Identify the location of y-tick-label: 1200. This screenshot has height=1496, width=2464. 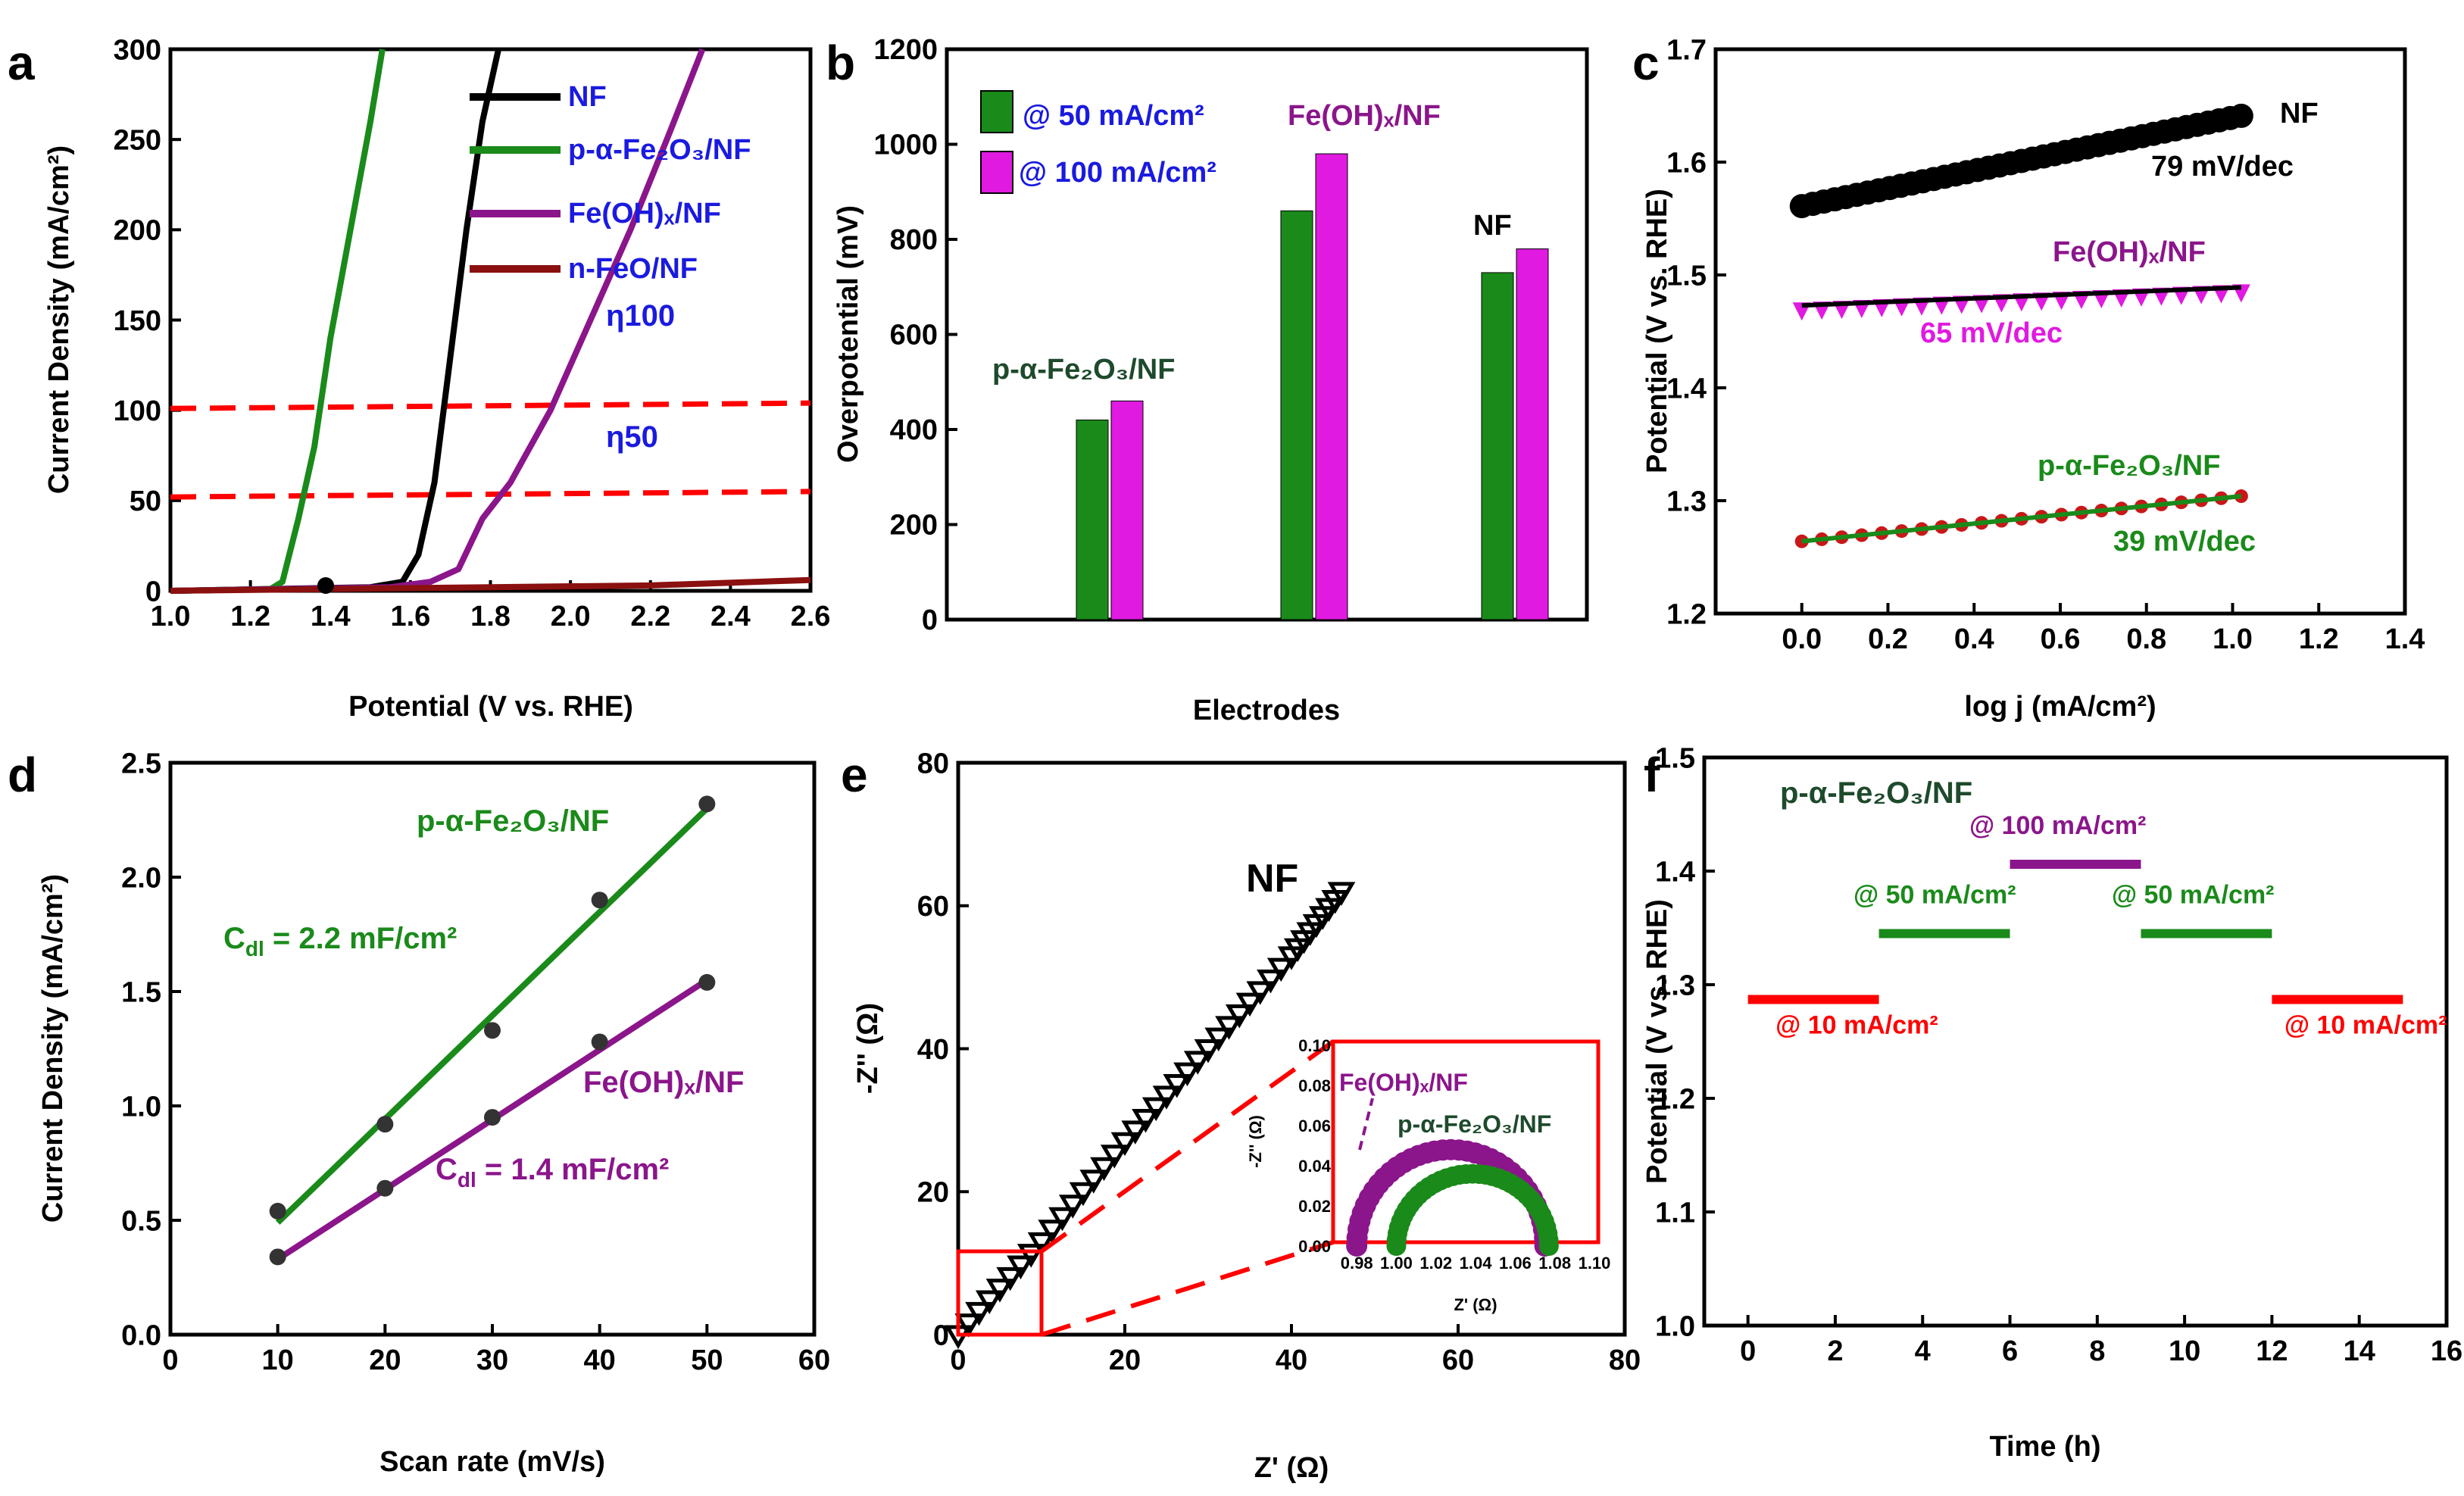
(905, 50).